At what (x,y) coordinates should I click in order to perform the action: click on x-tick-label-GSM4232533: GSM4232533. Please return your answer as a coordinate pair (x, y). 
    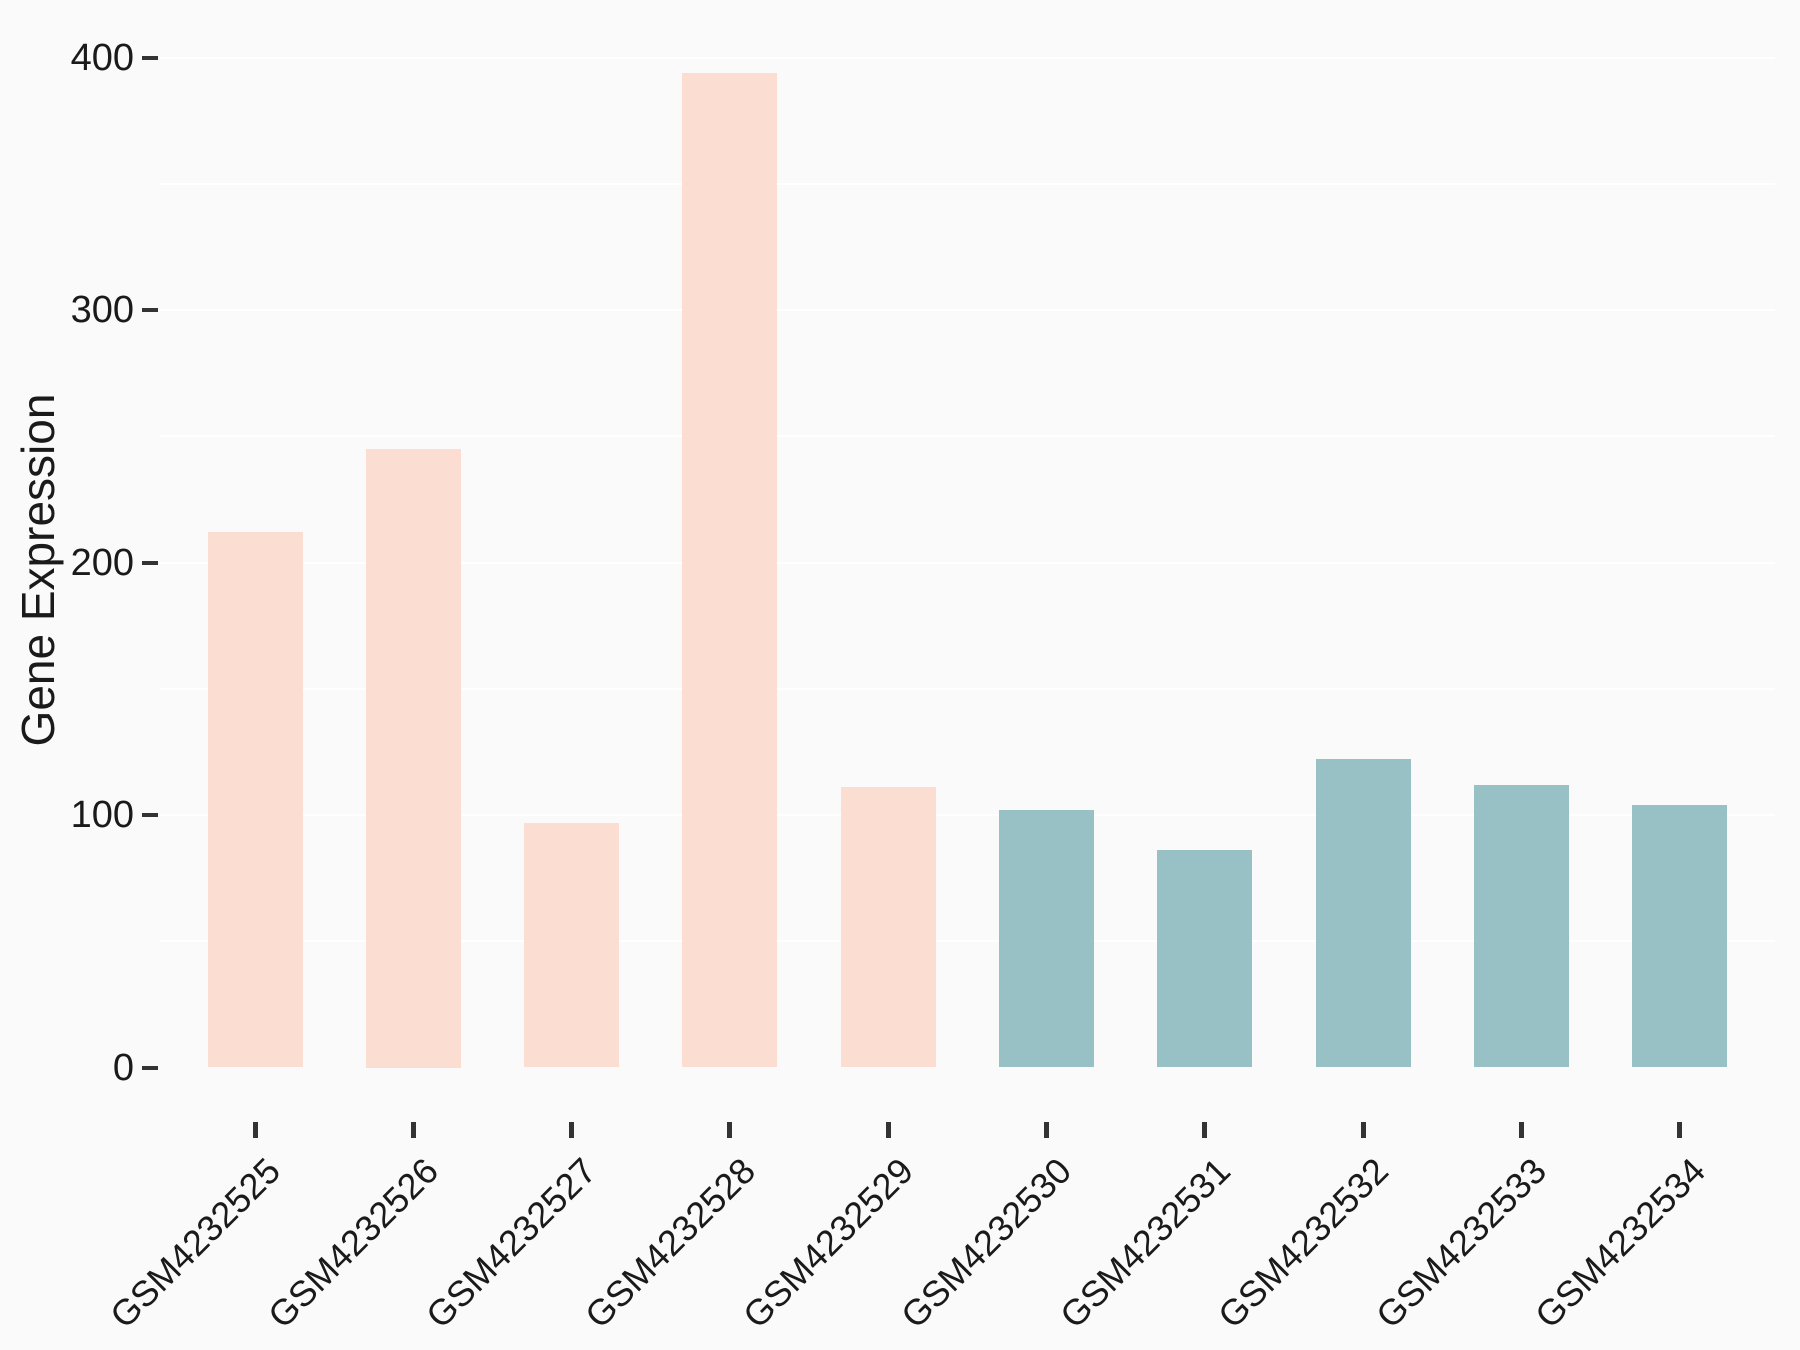
    Looking at the image, I should click on (1461, 1242).